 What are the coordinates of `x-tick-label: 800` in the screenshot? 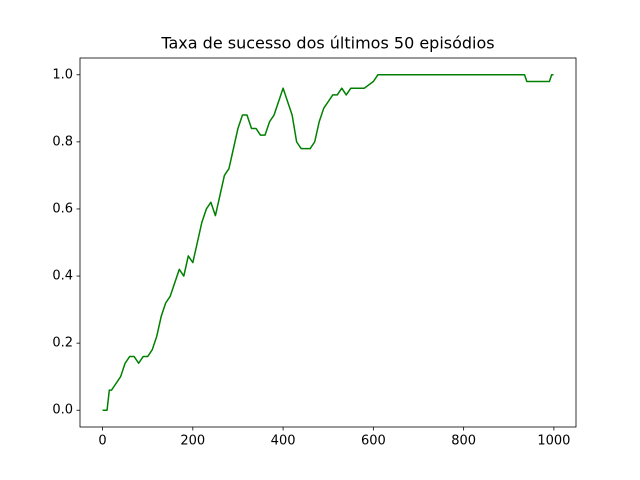 It's located at (463, 441).